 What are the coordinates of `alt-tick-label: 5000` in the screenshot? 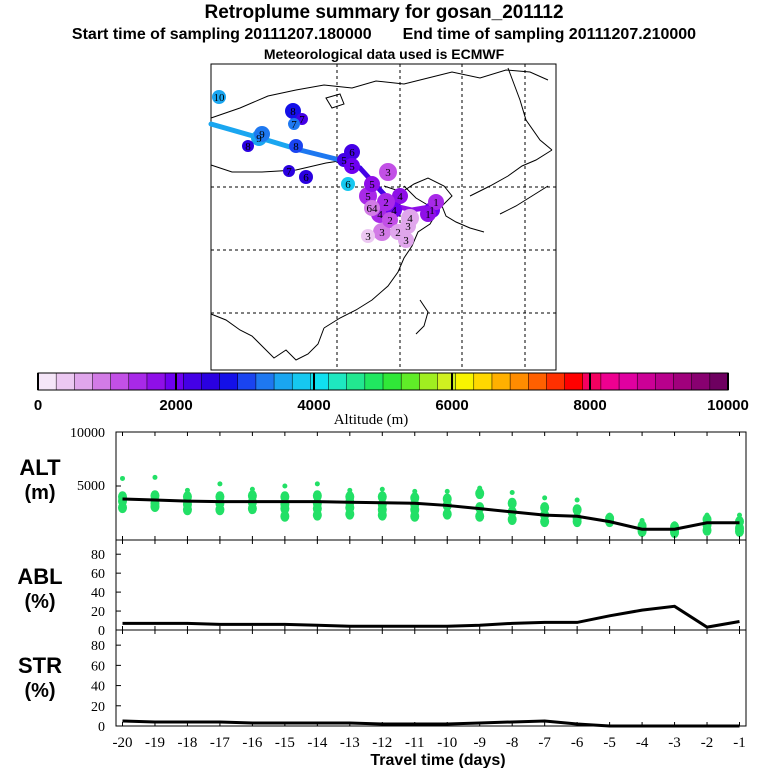 It's located at (91, 486).